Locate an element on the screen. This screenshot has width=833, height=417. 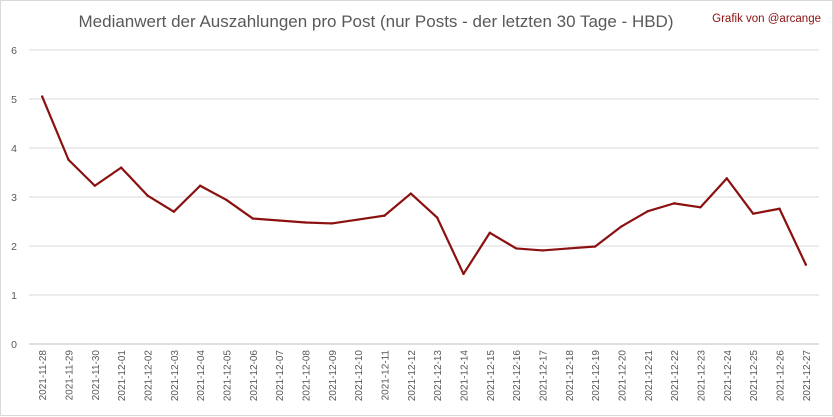
y-axis-ticks: 0 1 2 3 4 5 6 is located at coordinates (14, 198).